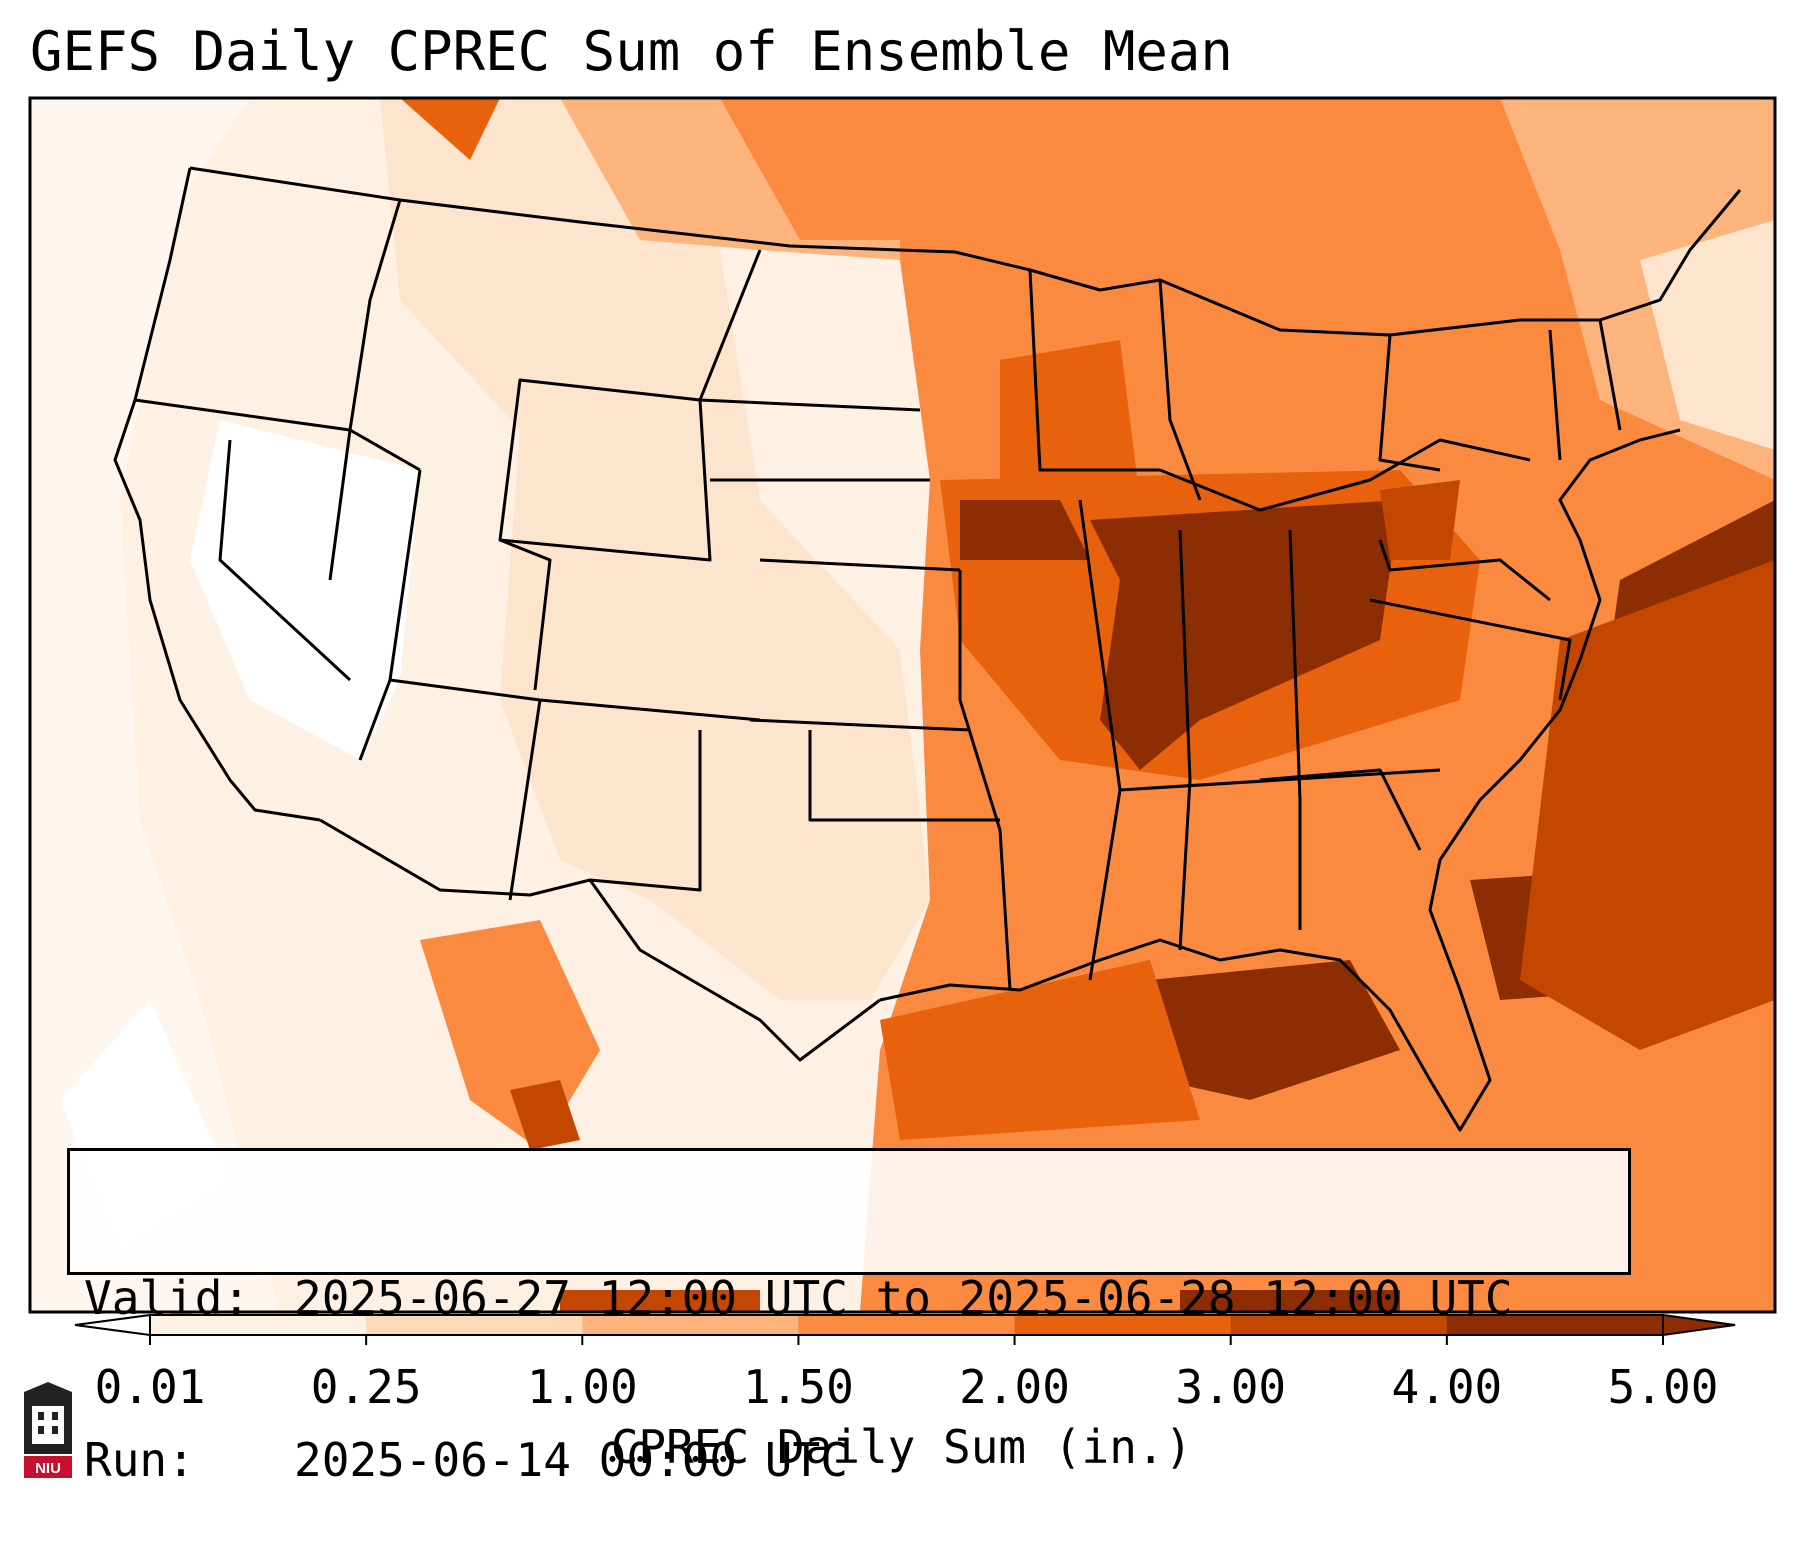 This screenshot has width=1803, height=1541. I want to click on colorbar, so click(905, 1329).